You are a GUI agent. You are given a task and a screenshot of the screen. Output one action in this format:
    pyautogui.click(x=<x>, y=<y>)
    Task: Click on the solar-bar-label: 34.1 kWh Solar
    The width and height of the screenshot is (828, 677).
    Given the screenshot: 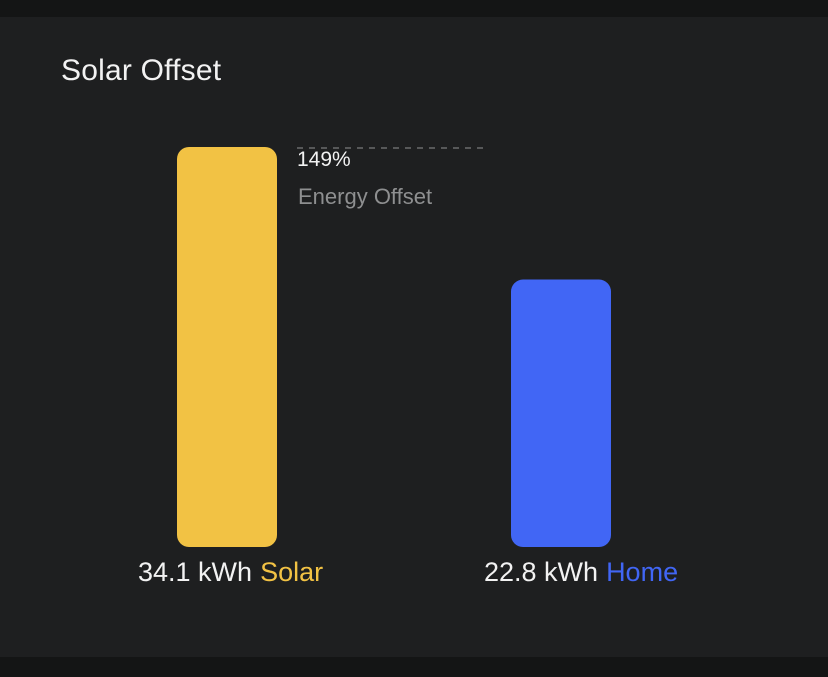 What is the action you would take?
    pyautogui.click(x=230, y=572)
    